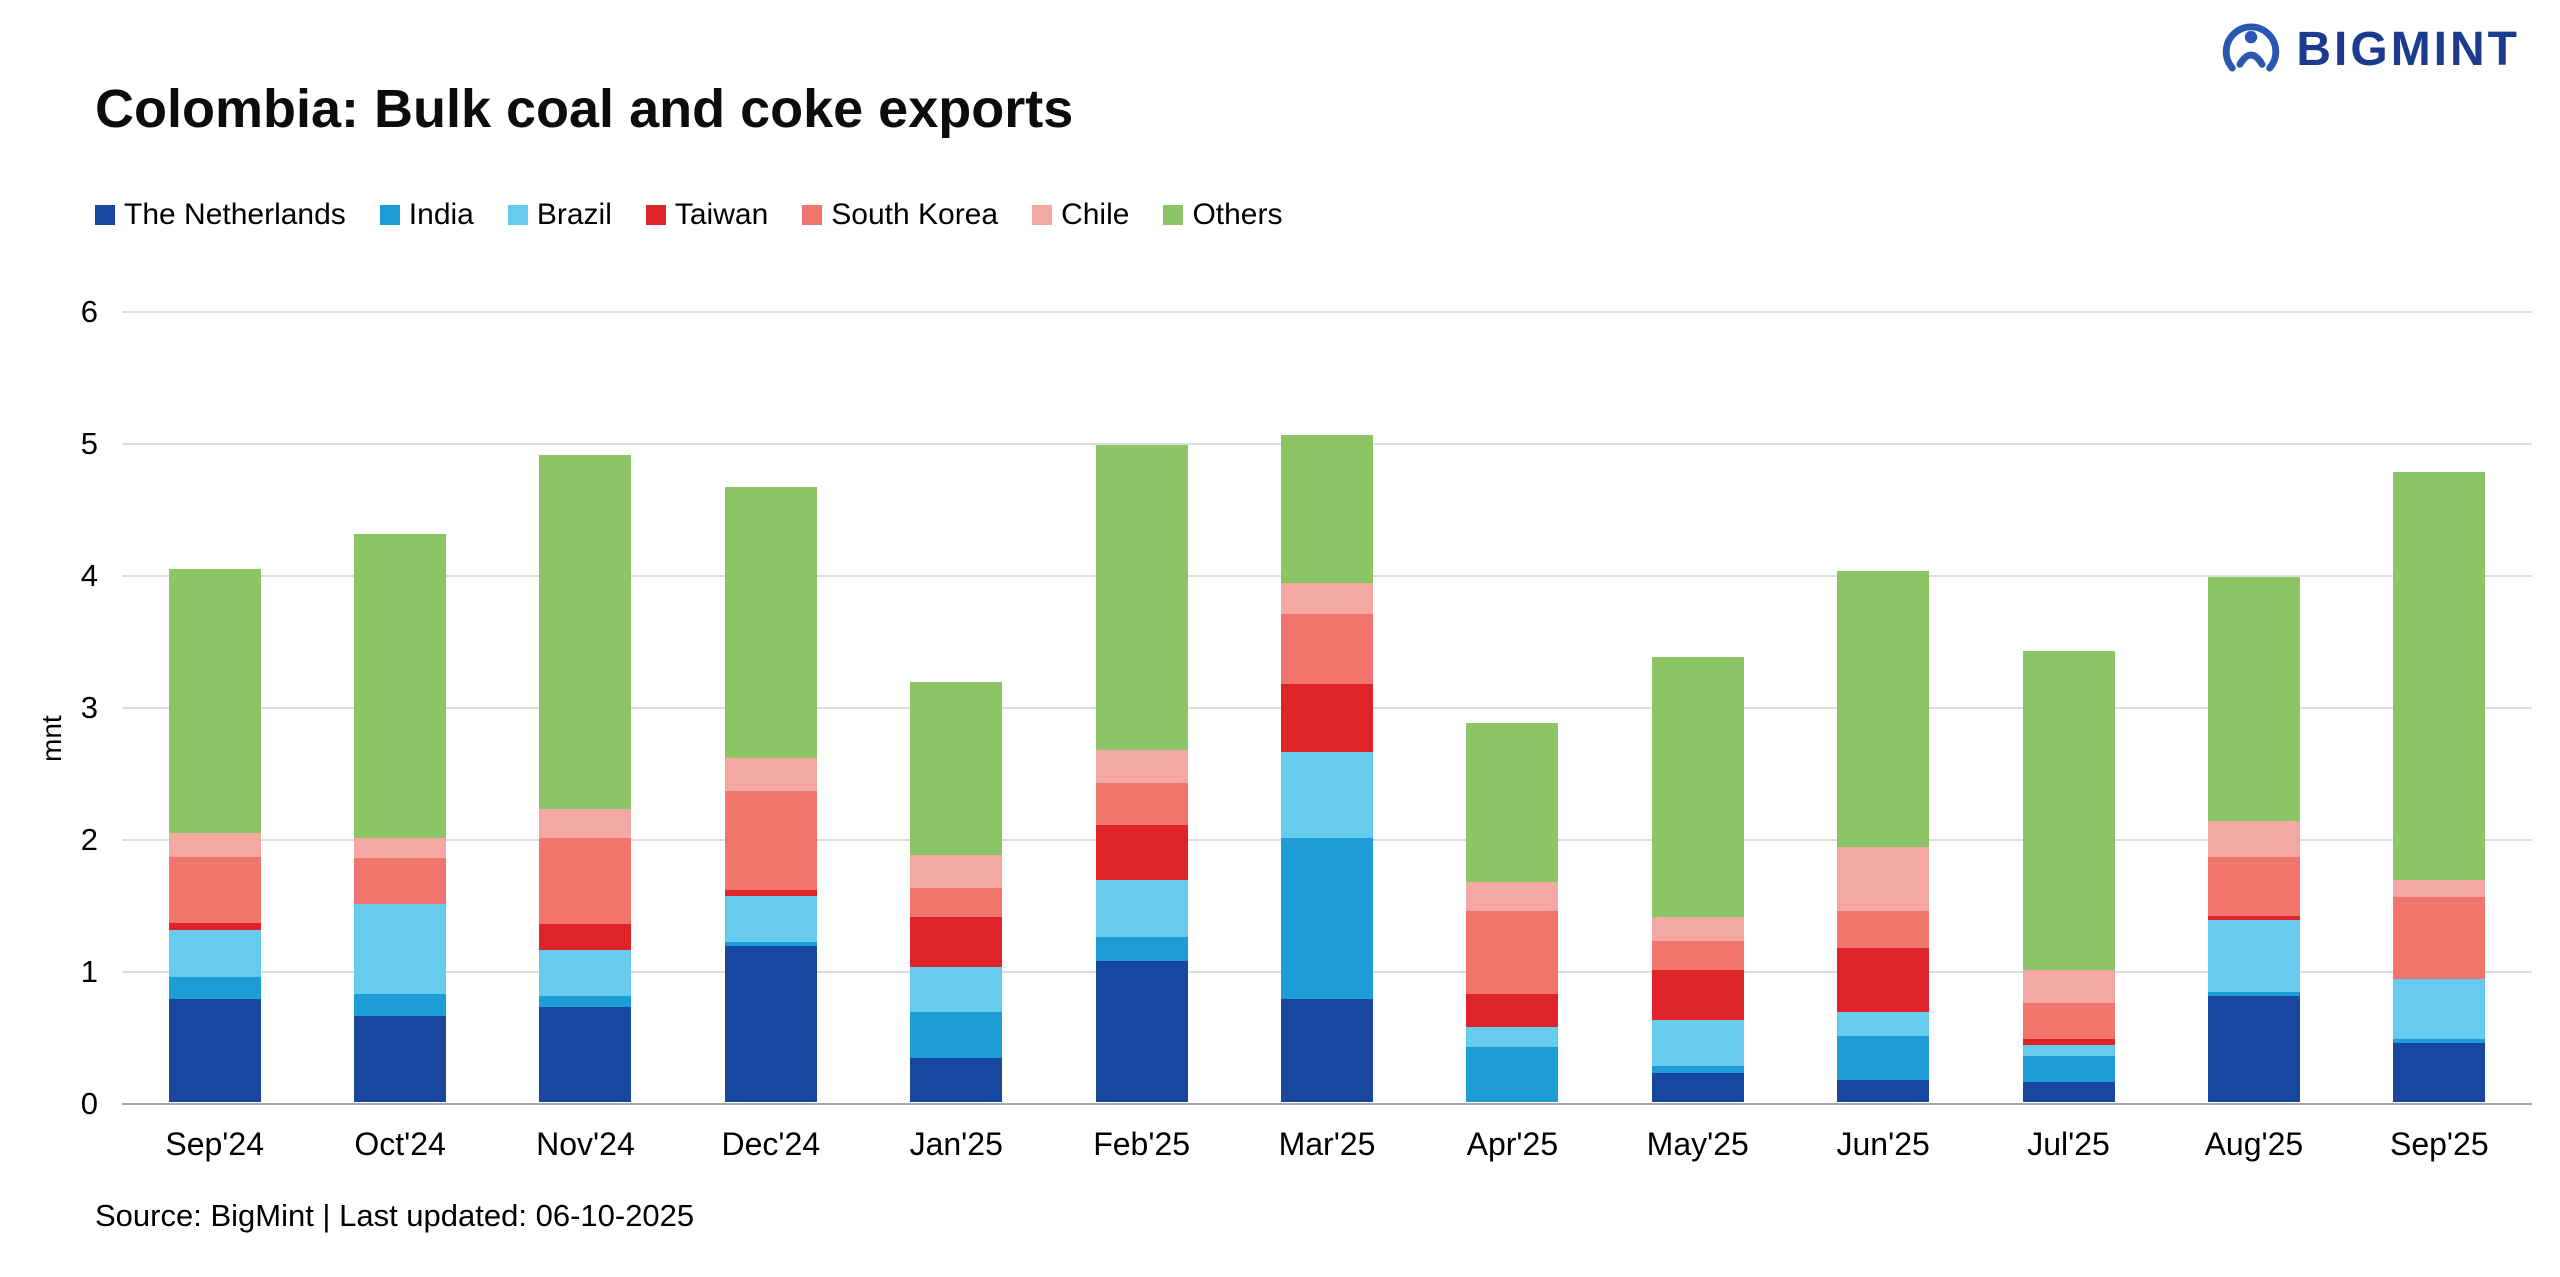  Describe the element at coordinates (1173, 215) in the screenshot. I see `legend-swatch-others` at that location.